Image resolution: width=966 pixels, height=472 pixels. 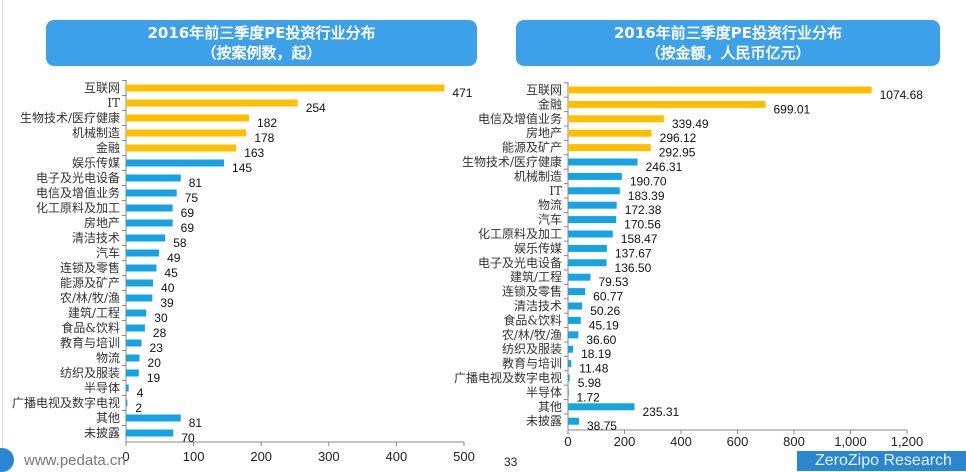 I want to click on chart-right-category-label: 连锁及零售, so click(x=532, y=291).